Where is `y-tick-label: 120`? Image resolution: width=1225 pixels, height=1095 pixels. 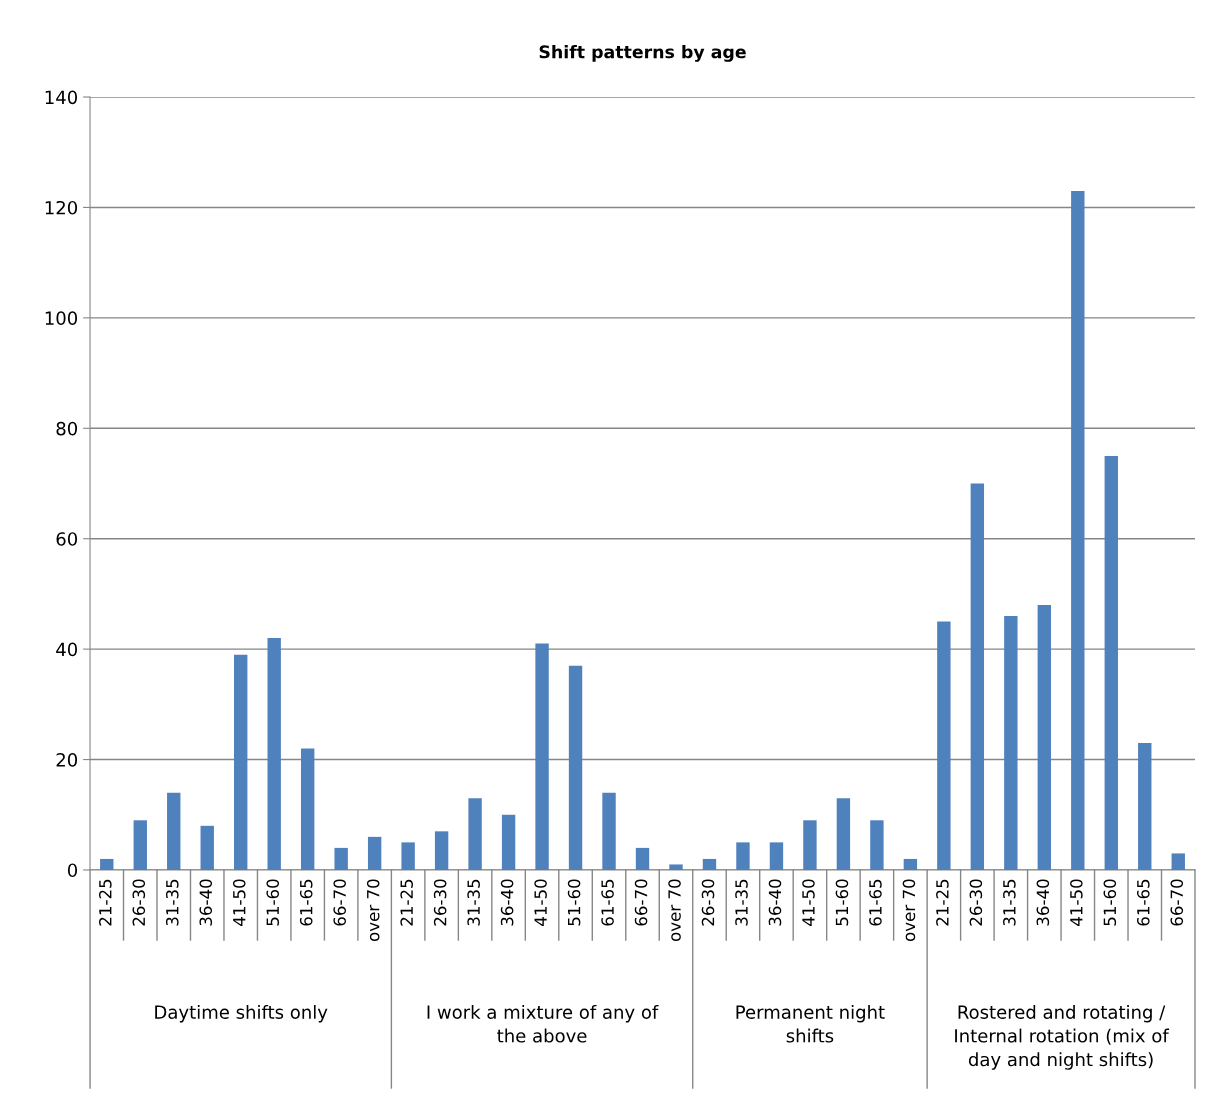 y-tick-label: 120 is located at coordinates (61, 207).